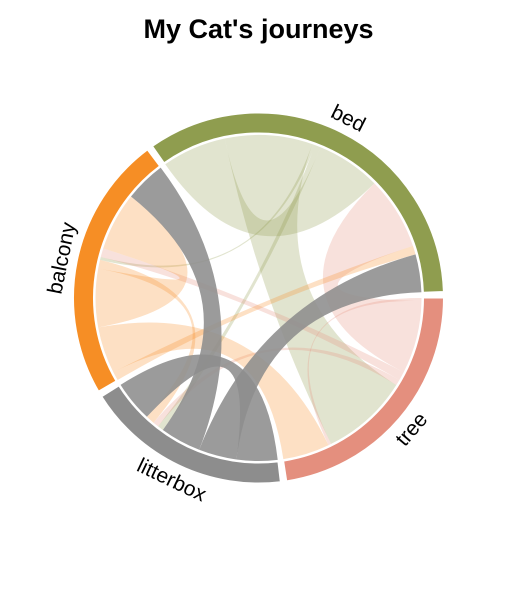 This screenshot has height=602, width=517. I want to click on chord-link-tree-to-bed, so click(372, 278).